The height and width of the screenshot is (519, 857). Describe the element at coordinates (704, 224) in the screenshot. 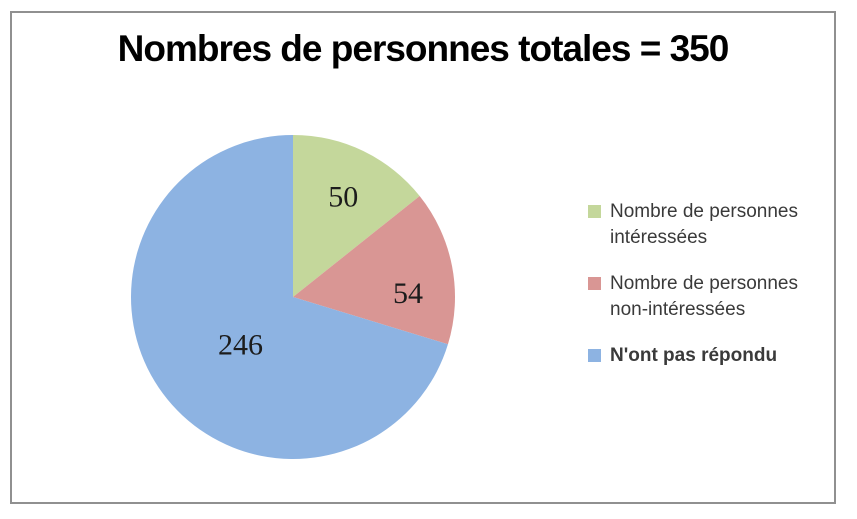

I see `legend-label: Nombre de personnes intéressées` at that location.